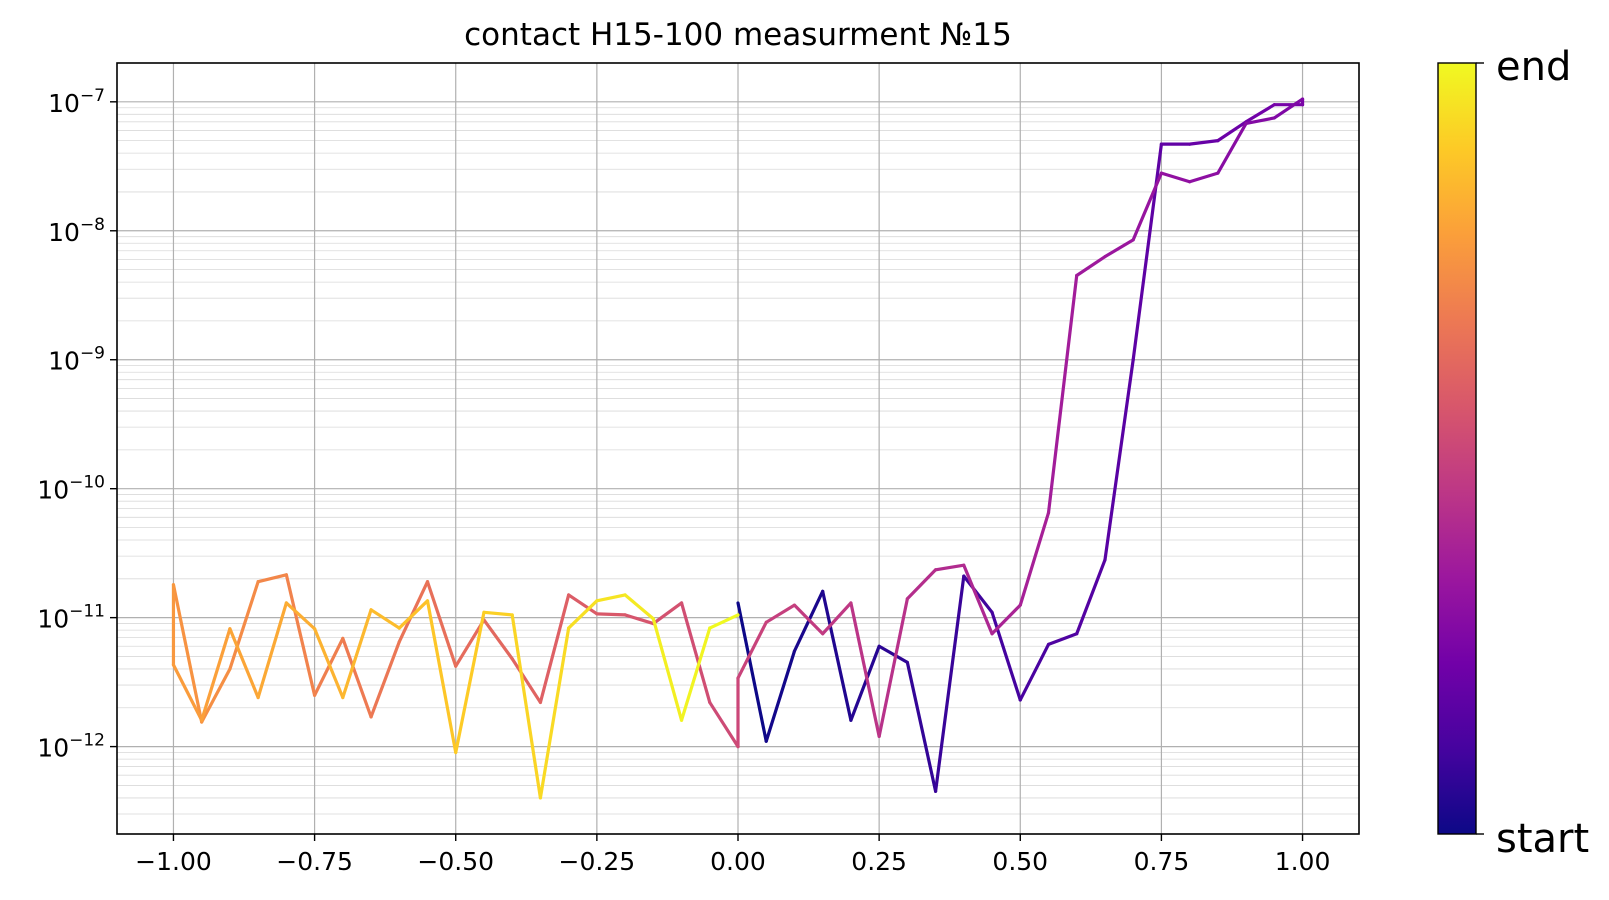  What do you see at coordinates (1533, 67) in the screenshot?
I see `colorbar-label-end: end` at bounding box center [1533, 67].